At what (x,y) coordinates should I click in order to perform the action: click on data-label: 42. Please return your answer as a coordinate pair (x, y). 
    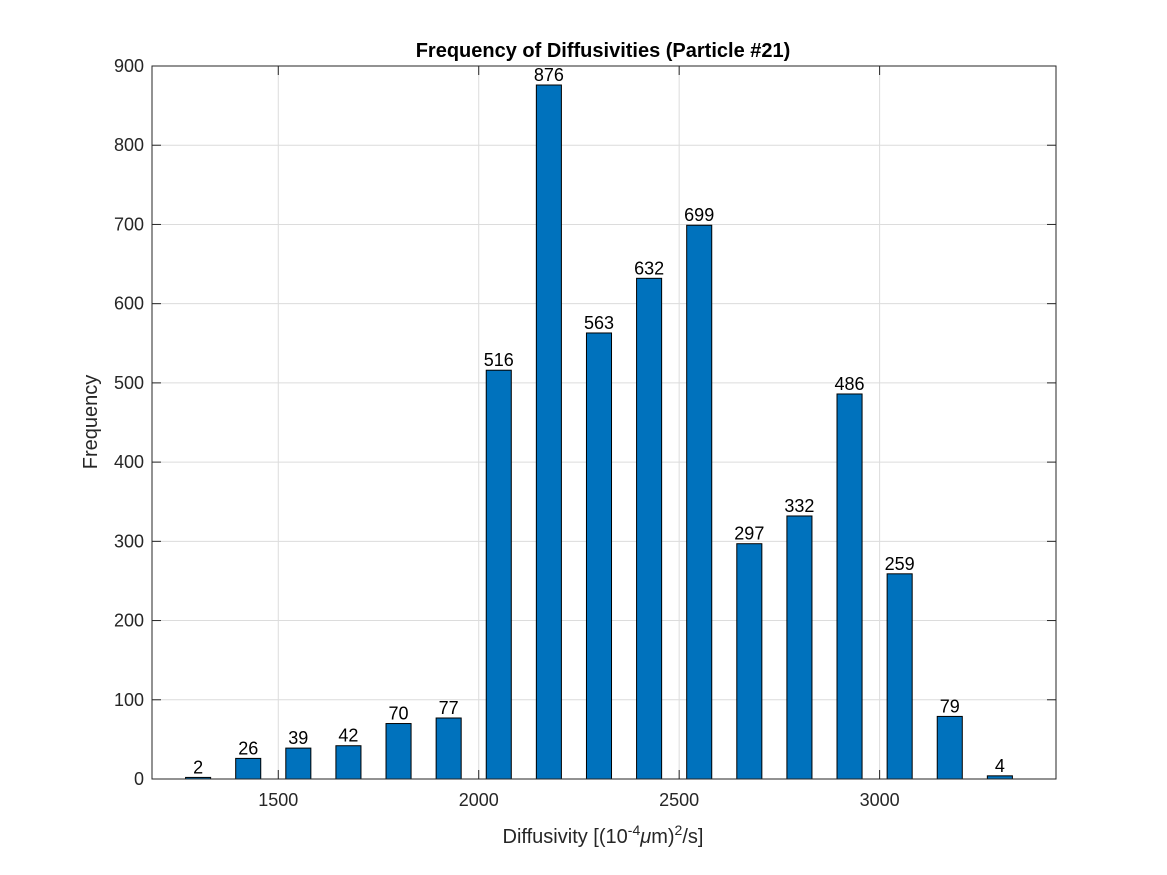
    Looking at the image, I should click on (348, 736).